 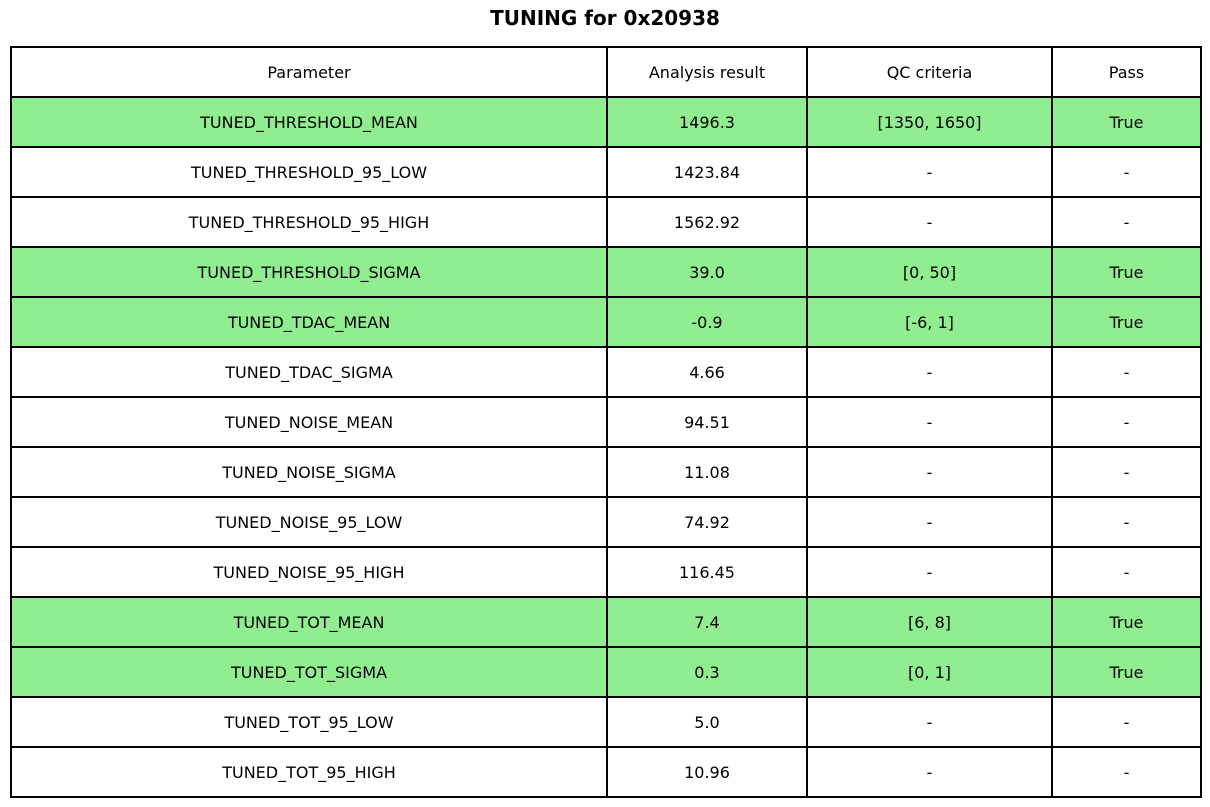 I want to click on table-row: TUNED_TOT_SIGMA 0.3 [0, 1] True, so click(x=606, y=672).